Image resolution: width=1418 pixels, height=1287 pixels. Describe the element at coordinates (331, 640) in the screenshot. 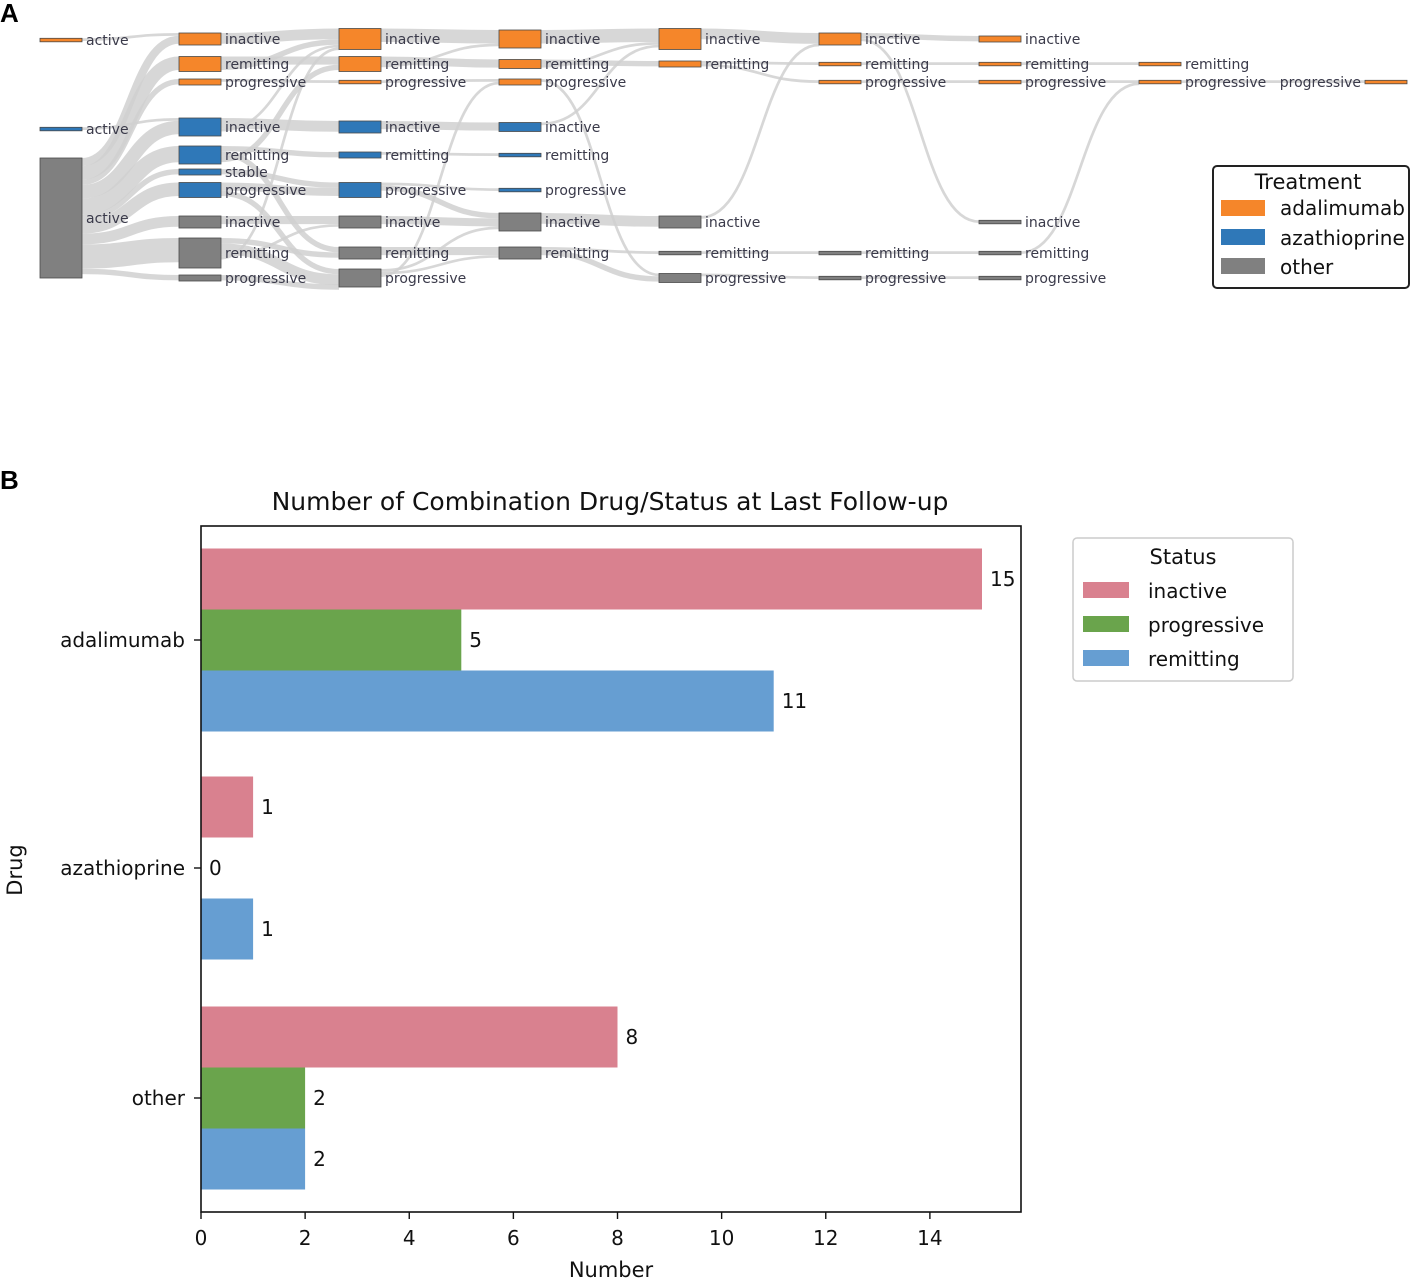

I see `bar-adalimumab-progressive` at that location.